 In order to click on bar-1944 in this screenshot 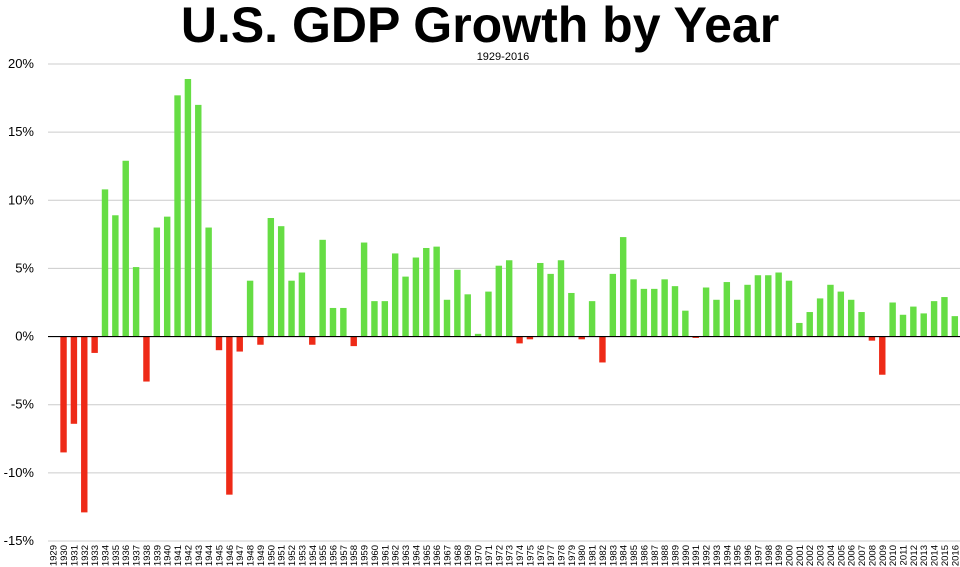, I will do `click(208, 282)`.